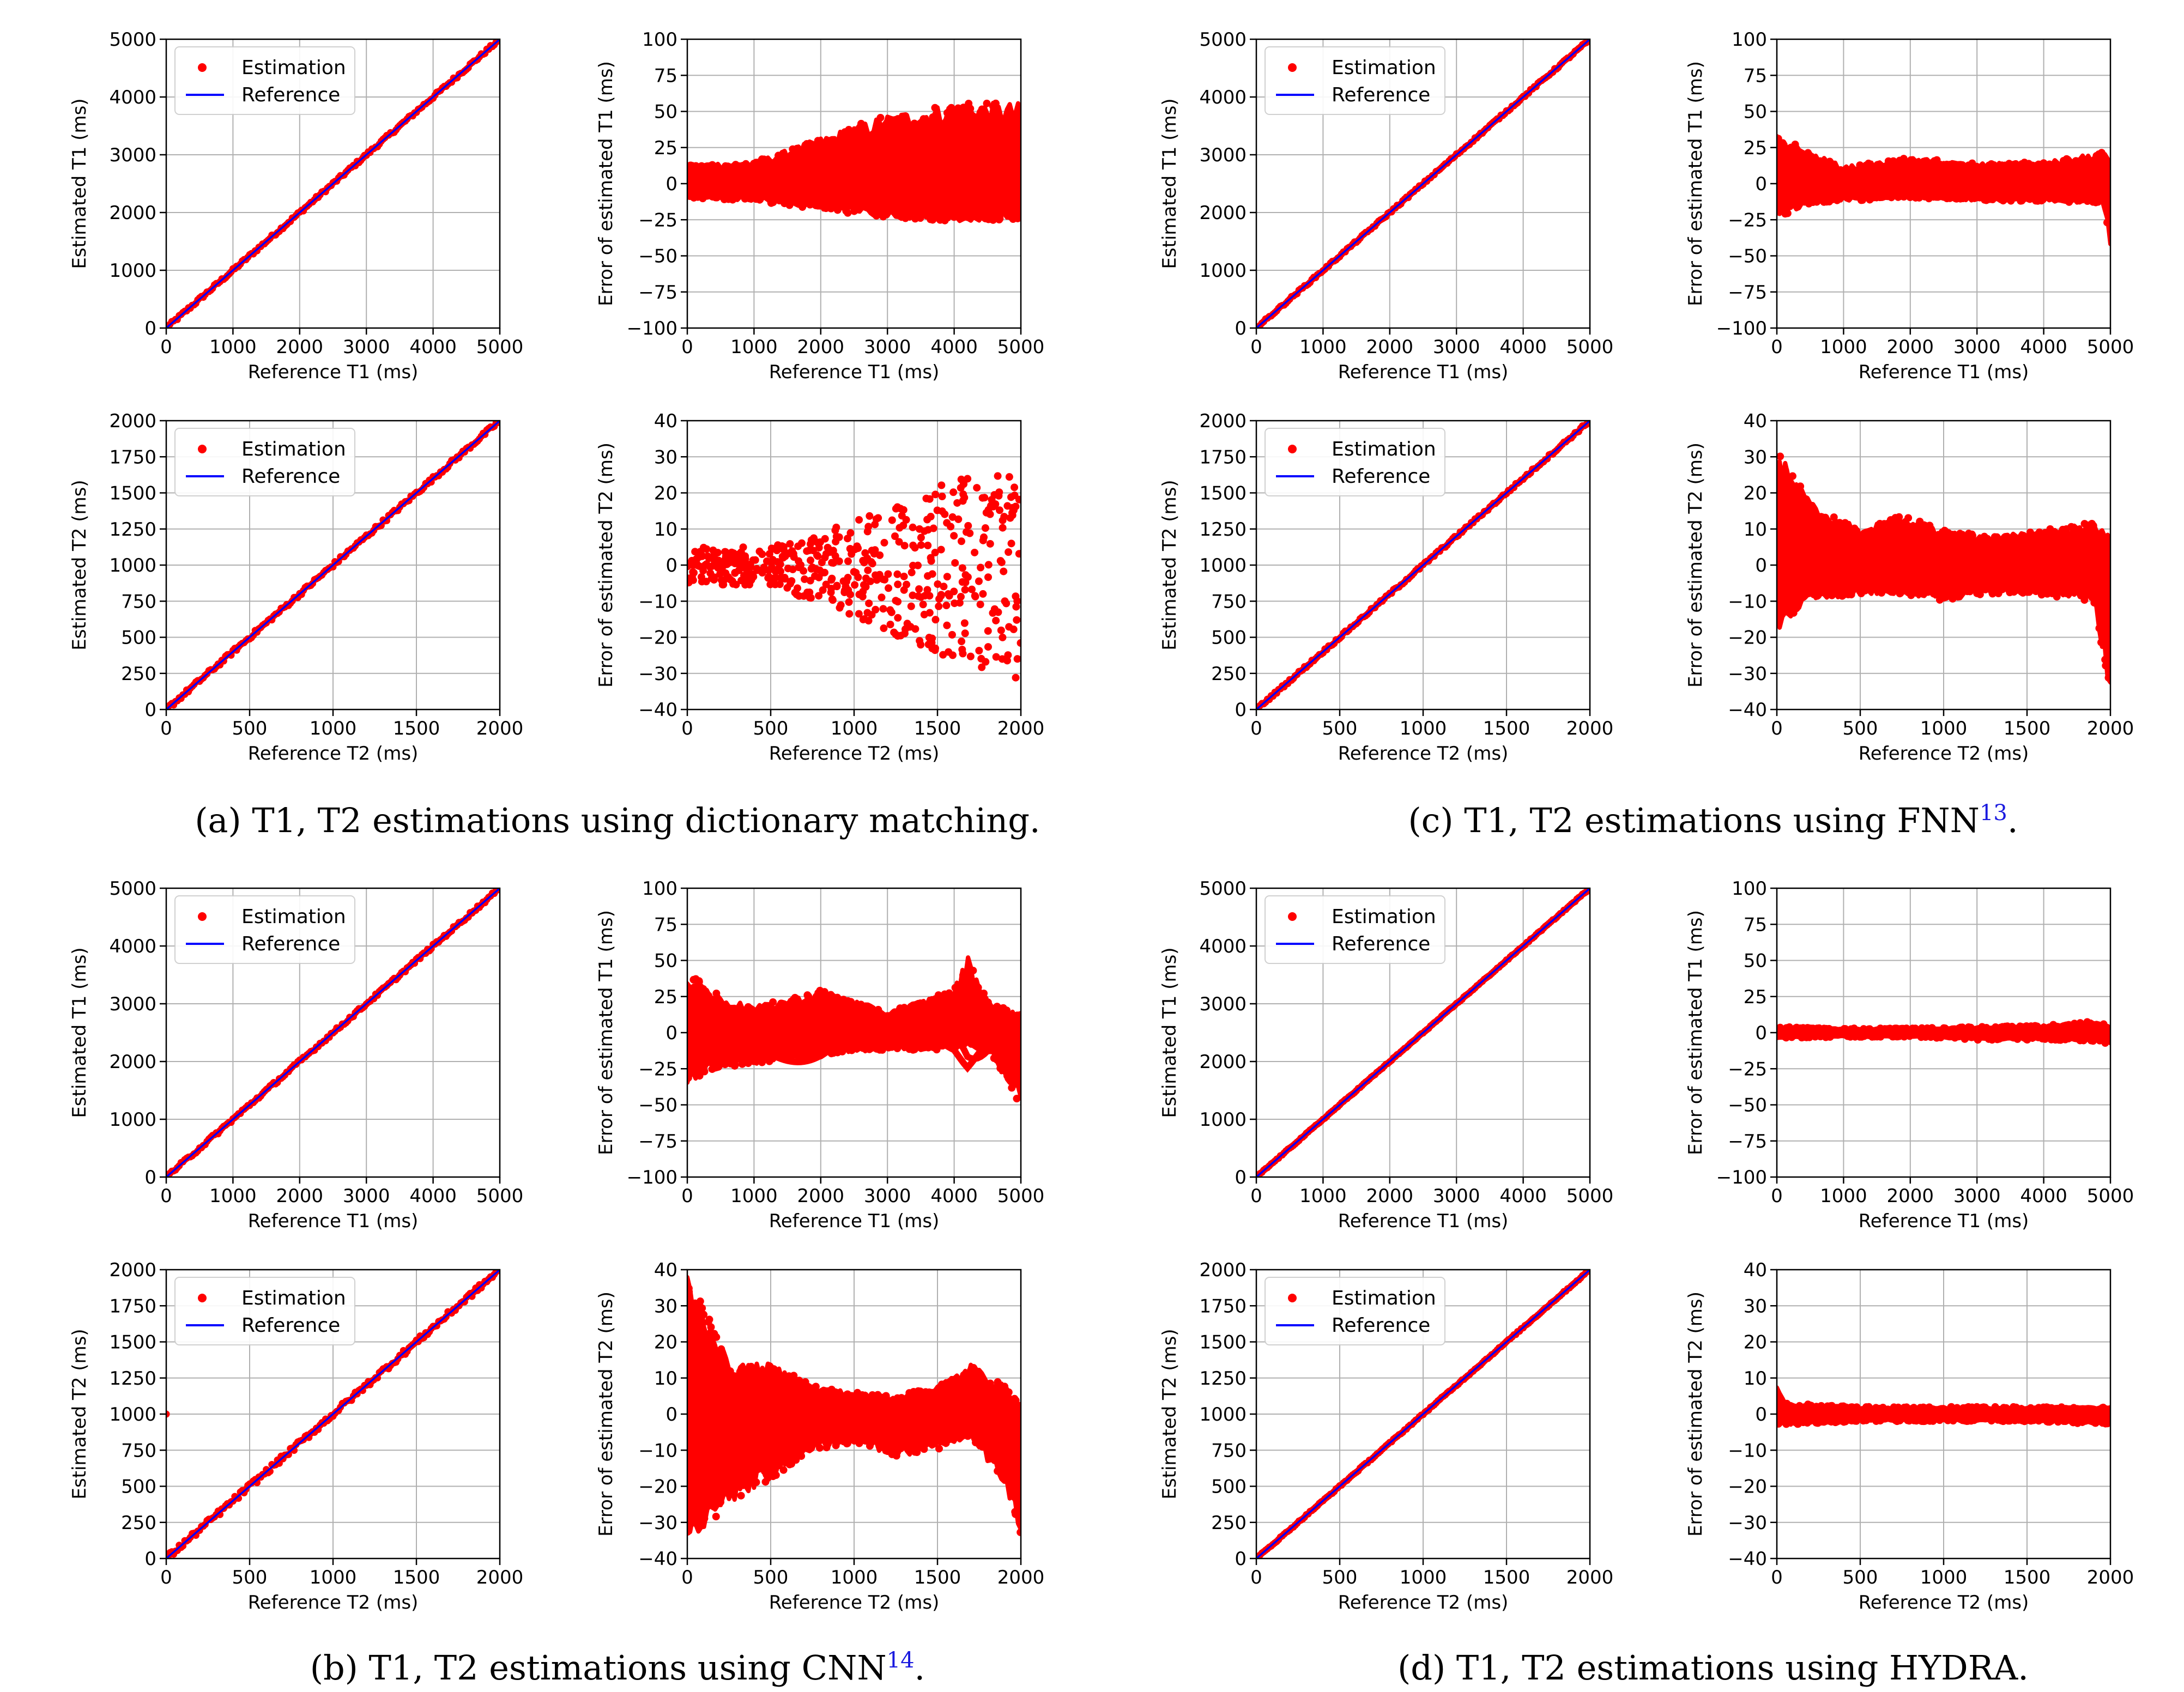 This screenshot has width=2184, height=1692. Describe the element at coordinates (901, 1660) in the screenshot. I see `caption-b-citation: 14` at that location.